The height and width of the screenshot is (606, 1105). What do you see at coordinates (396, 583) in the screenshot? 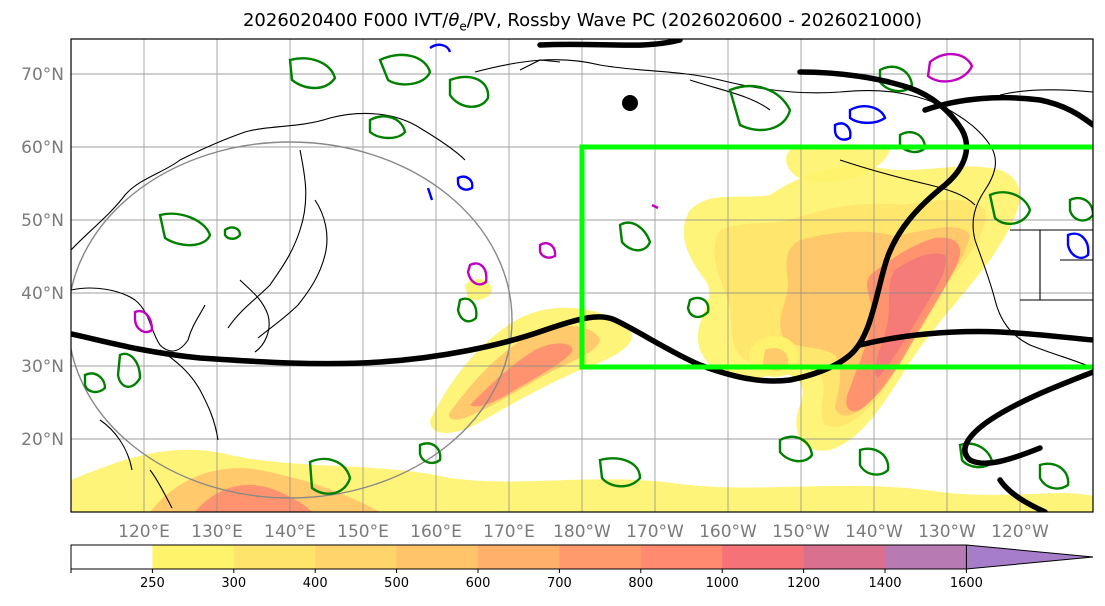
I see `colorbar-label: 500` at bounding box center [396, 583].